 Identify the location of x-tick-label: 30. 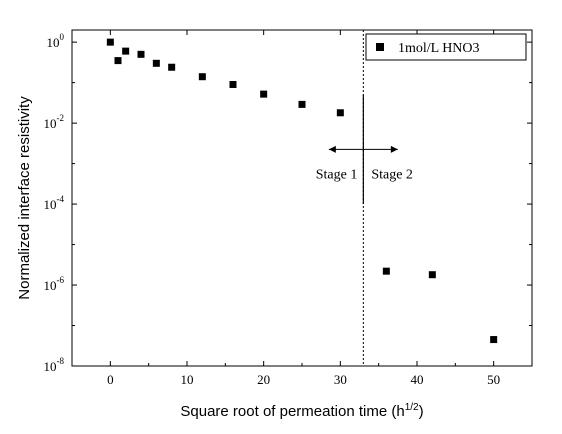
(340, 379).